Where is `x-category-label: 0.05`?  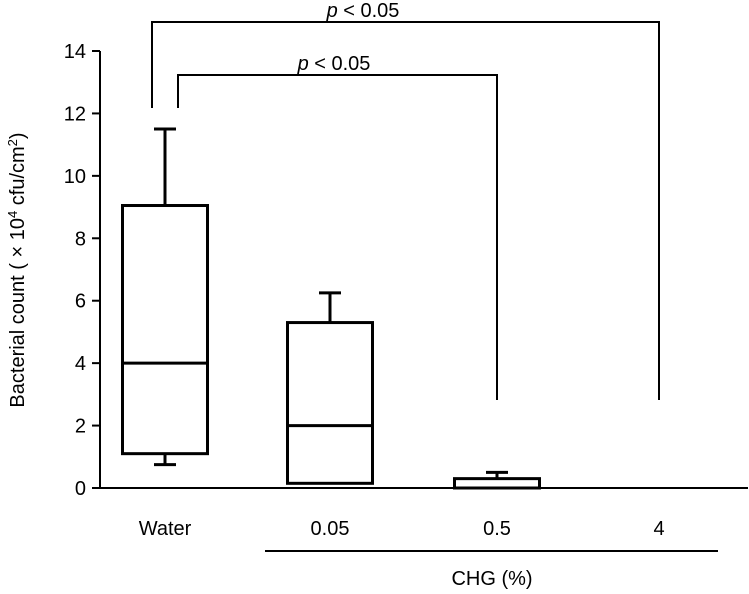 x-category-label: 0.05 is located at coordinates (330, 529).